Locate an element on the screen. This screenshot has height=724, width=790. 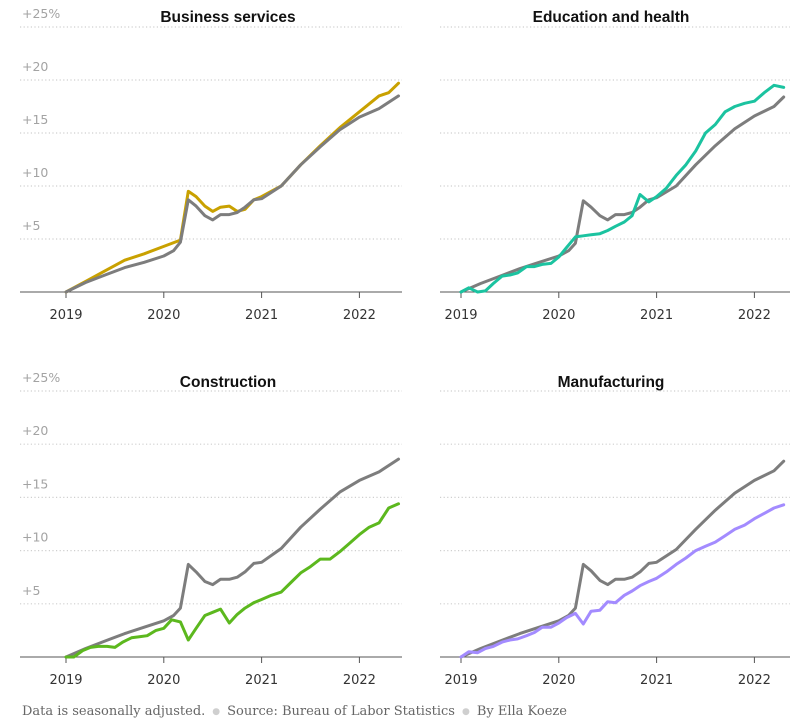
chart-title: Construction is located at coordinates (228, 382).